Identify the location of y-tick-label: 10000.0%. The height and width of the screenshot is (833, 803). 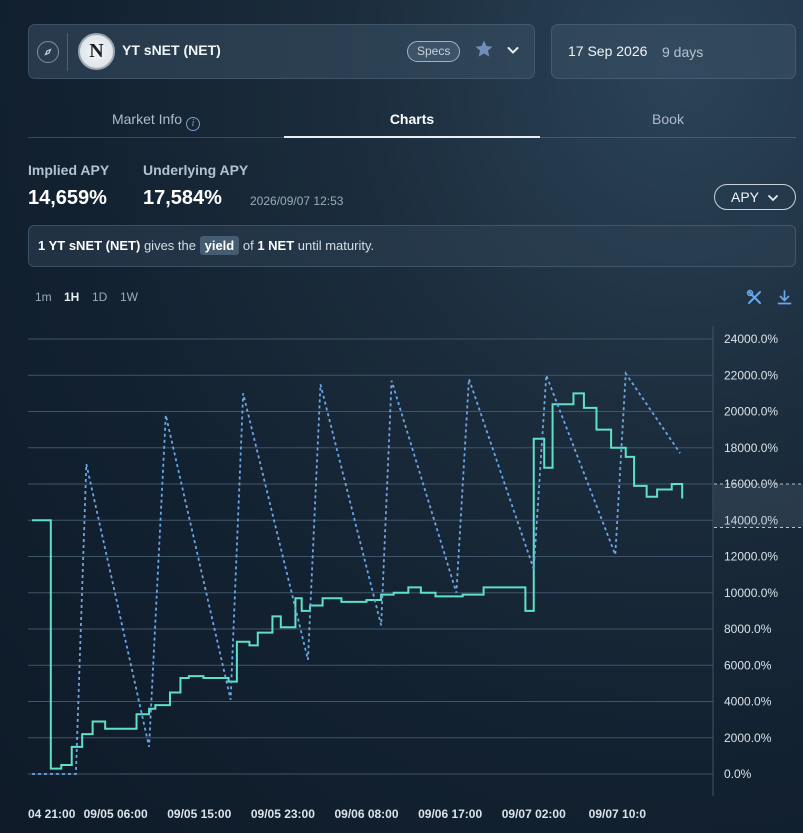
(751, 593).